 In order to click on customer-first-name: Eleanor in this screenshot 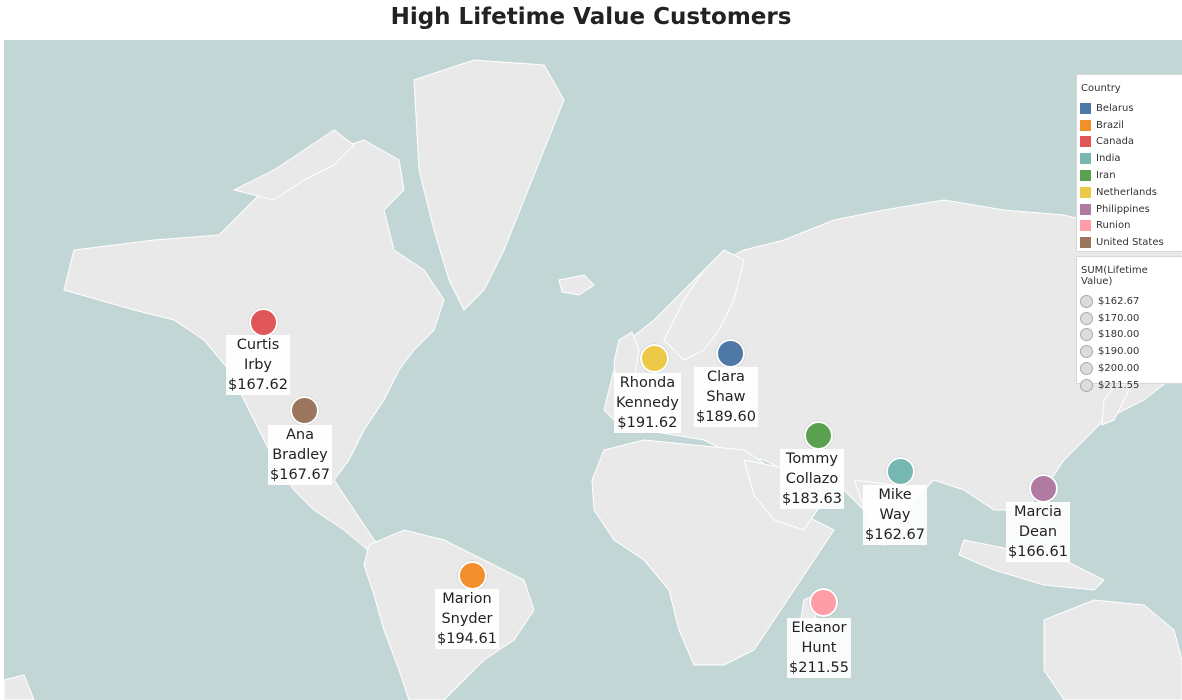, I will do `click(819, 628)`.